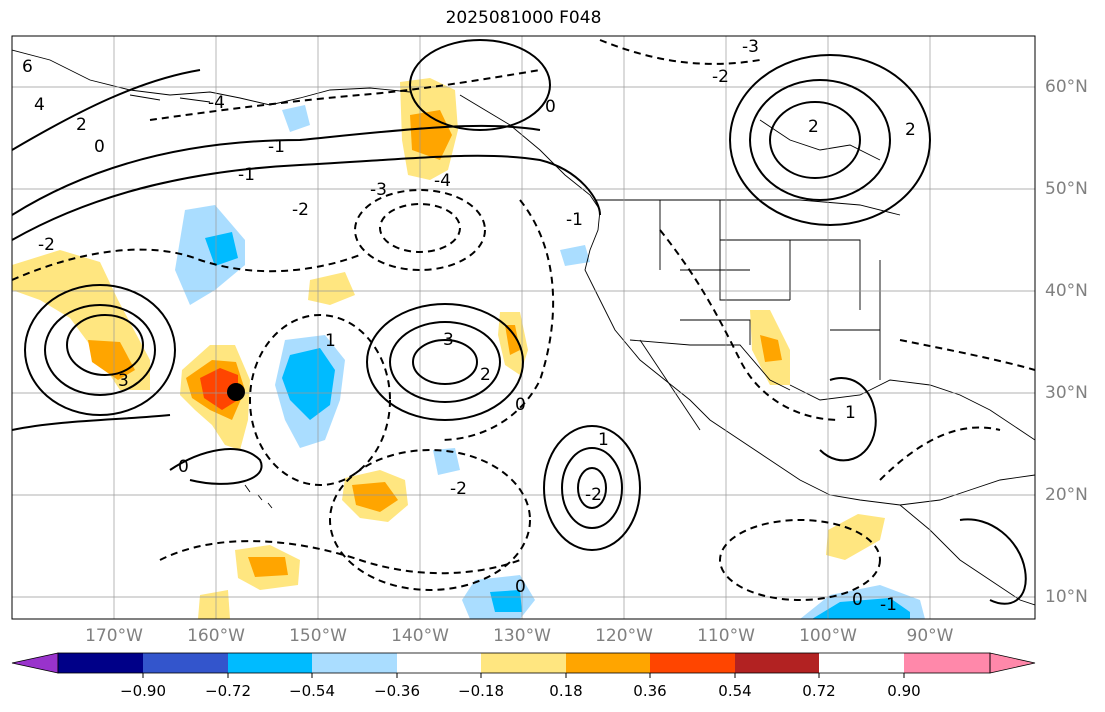 The width and height of the screenshot is (1105, 712). What do you see at coordinates (216, 103) in the screenshot?
I see `contour-label: -4` at bounding box center [216, 103].